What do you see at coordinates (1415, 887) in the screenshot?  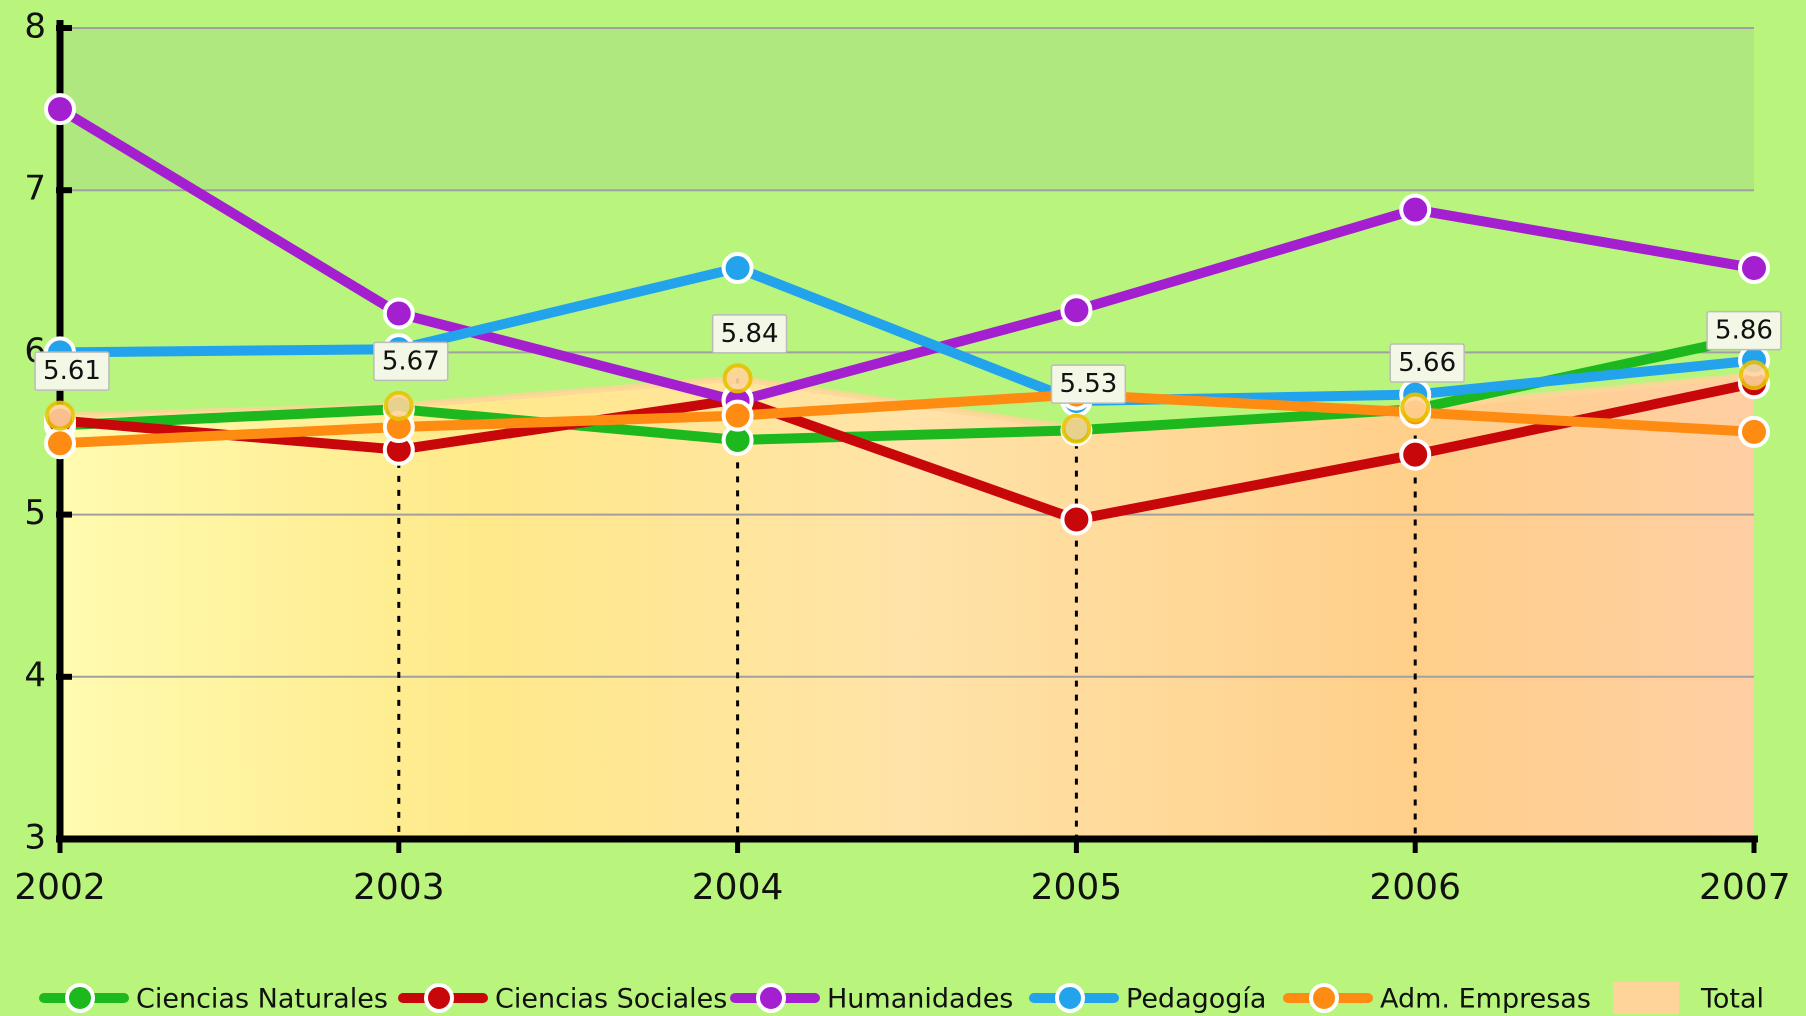 I see `x-tick-label: 2006` at bounding box center [1415, 887].